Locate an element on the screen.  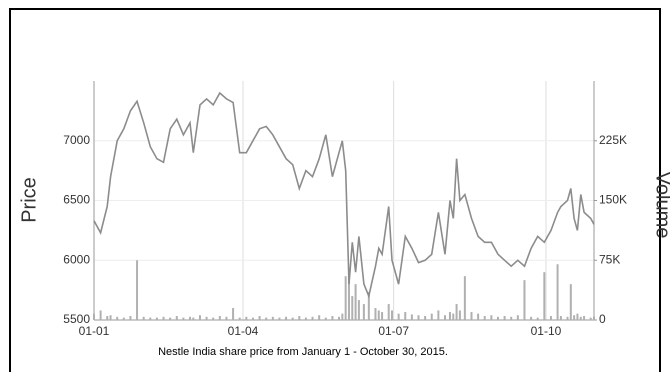
y-axis-label: Price is located at coordinates (29, 200).